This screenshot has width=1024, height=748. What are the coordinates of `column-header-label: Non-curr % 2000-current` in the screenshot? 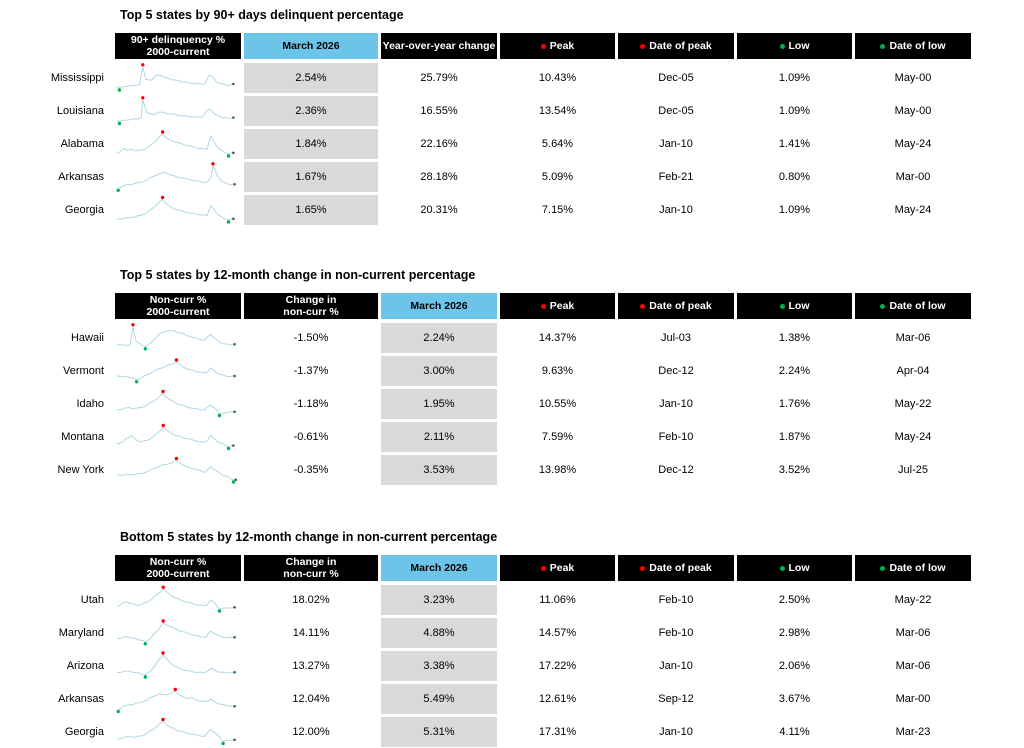 It's located at (178, 567).